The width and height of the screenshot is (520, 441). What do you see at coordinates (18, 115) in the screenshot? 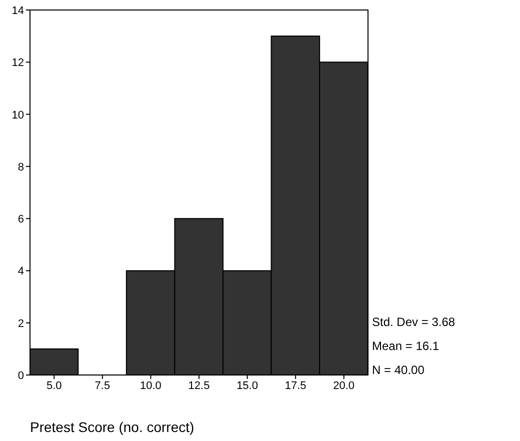
I see `y-tick-label: 10` at bounding box center [18, 115].